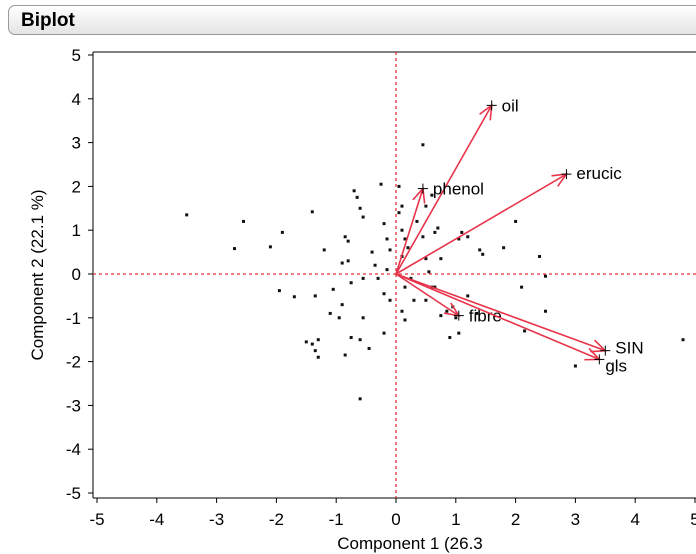  Describe the element at coordinates (575, 519) in the screenshot. I see `x-tick-label: 3` at that location.